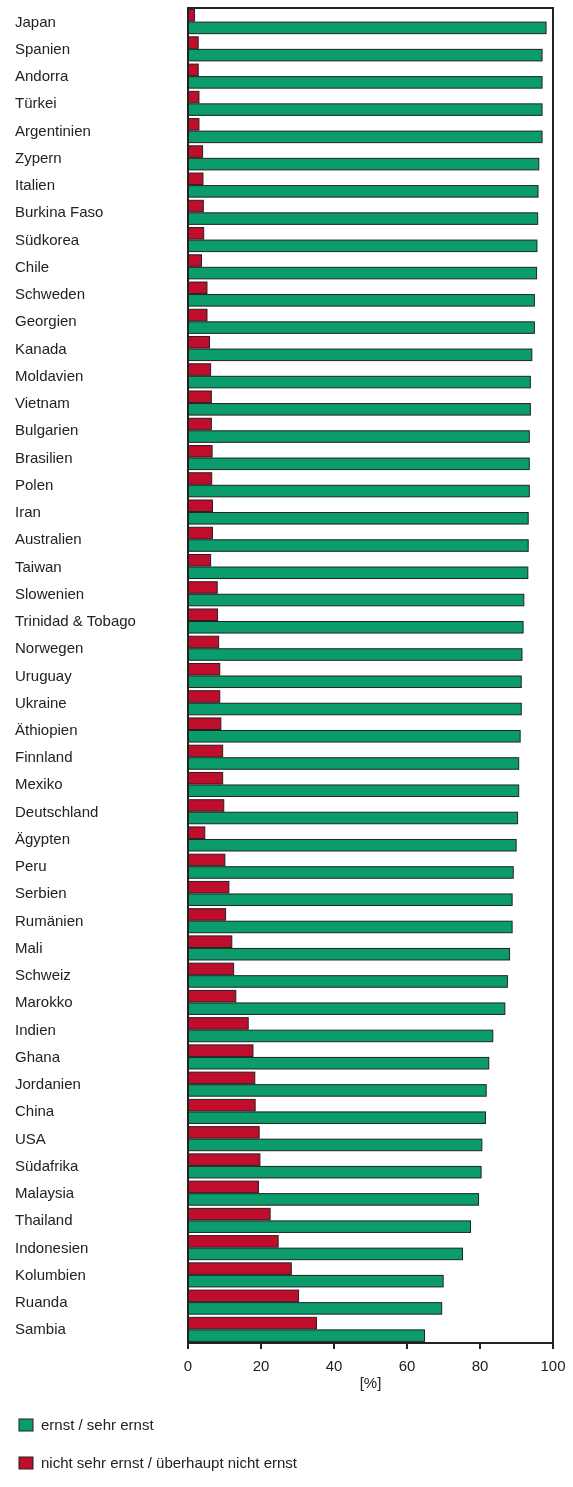  Describe the element at coordinates (49, 375) in the screenshot. I see `y-tick-label: Moldavien` at that location.